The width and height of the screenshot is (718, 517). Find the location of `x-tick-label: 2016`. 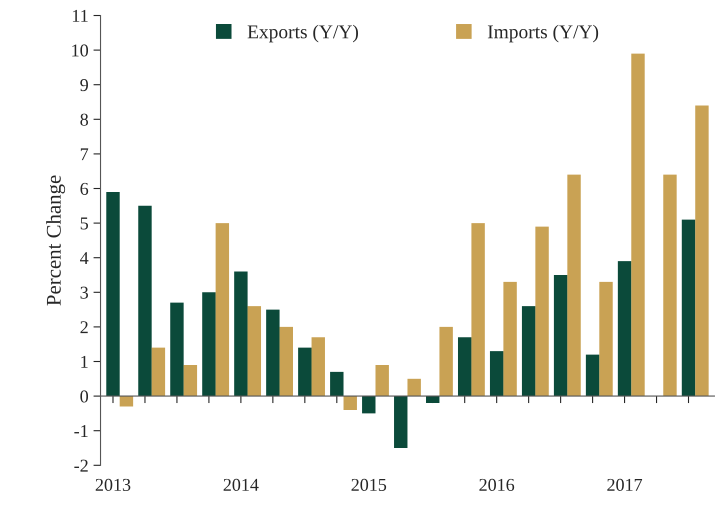

x-tick-label: 2016 is located at coordinates (496, 484).